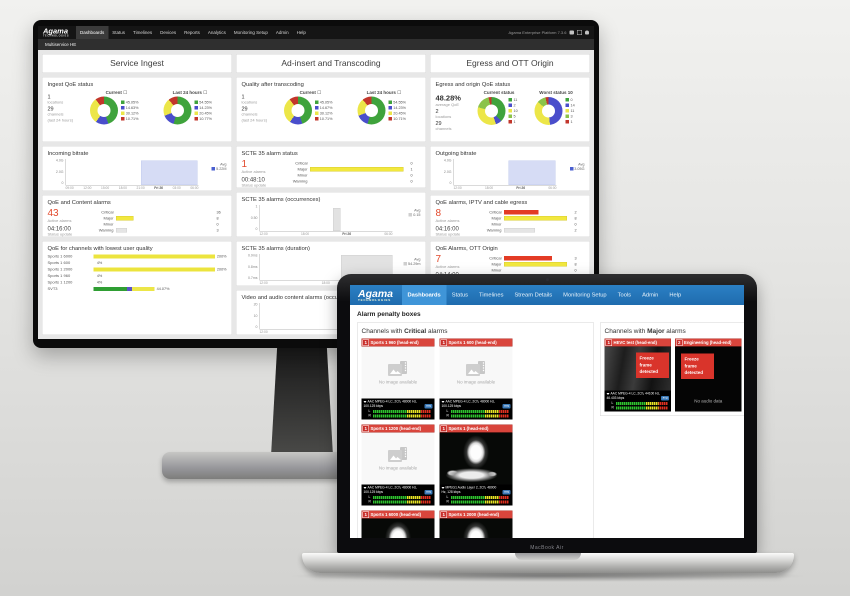 The image size is (850, 596). I want to click on donut-title-text: Last 24 hours, so click(187, 92).